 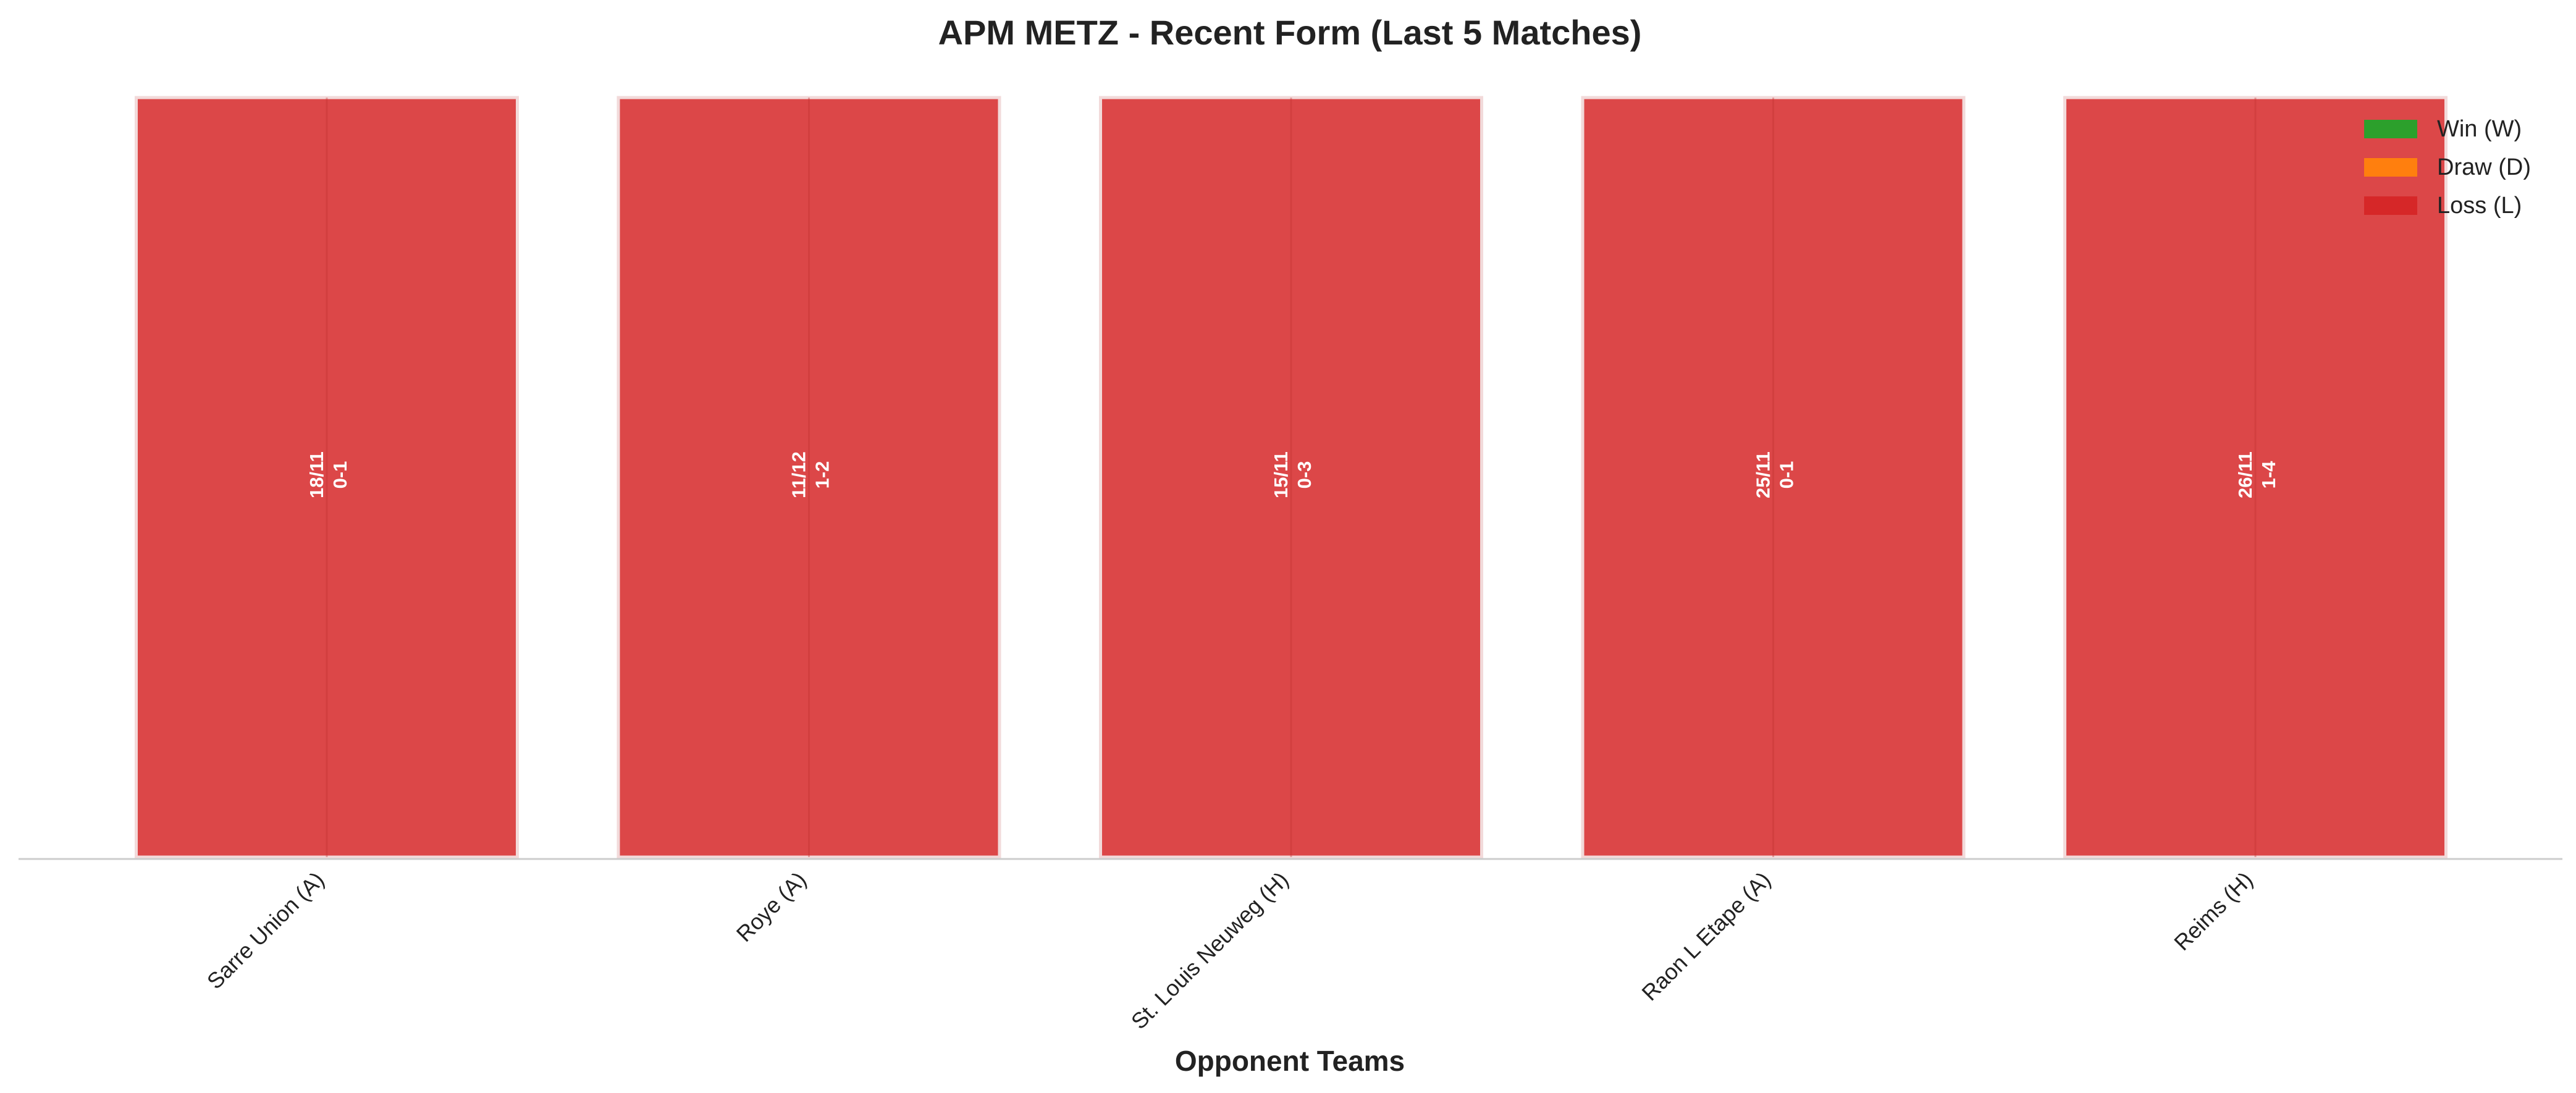 What do you see at coordinates (2479, 129) in the screenshot?
I see `legend-label-w: Win (W)` at bounding box center [2479, 129].